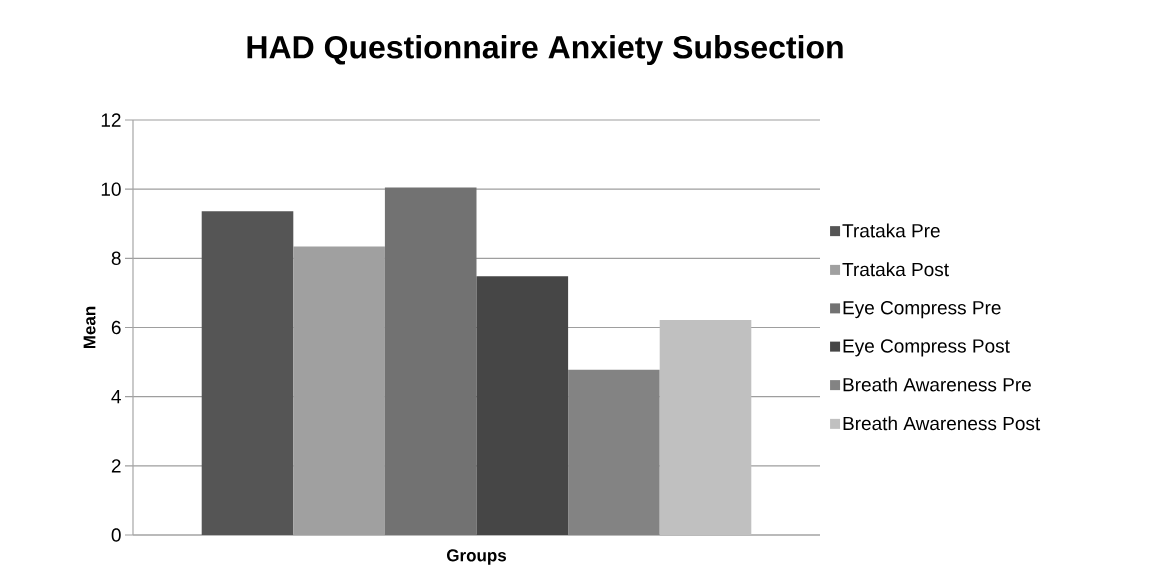  Describe the element at coordinates (116, 327) in the screenshot. I see `y-tick-label: 6` at that location.